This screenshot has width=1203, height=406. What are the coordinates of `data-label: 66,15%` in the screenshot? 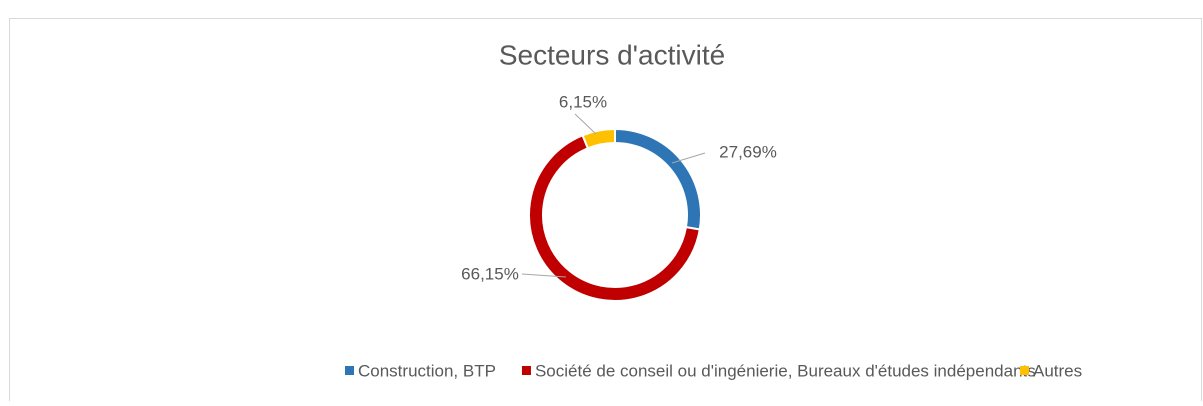 It's located at (490, 273).